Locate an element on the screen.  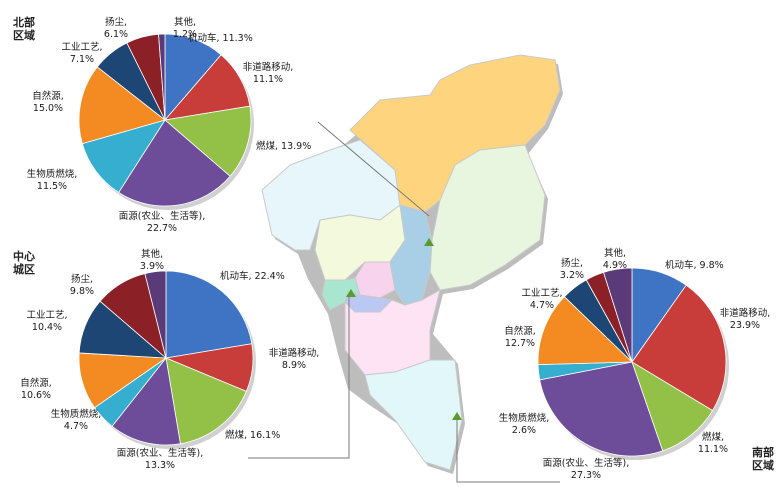
center-label-8: 其他, 3.9% is located at coordinates (152, 260).